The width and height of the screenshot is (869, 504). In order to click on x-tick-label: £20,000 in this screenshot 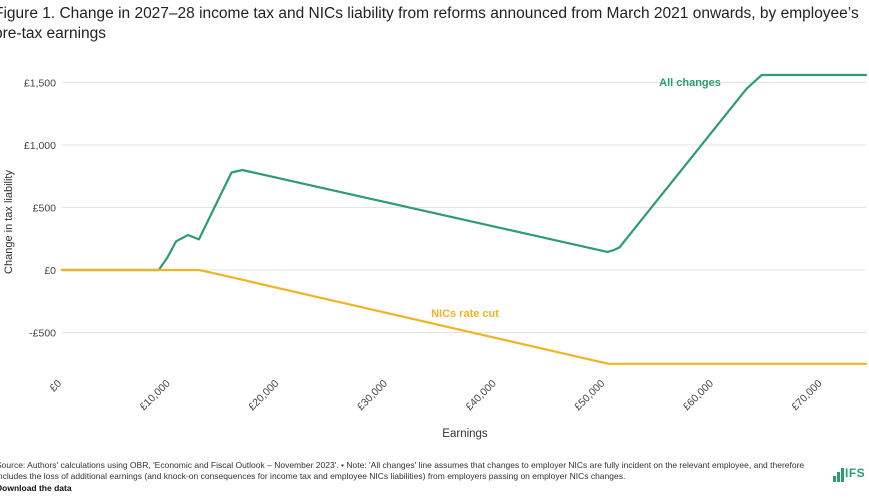, I will do `click(263, 395)`.